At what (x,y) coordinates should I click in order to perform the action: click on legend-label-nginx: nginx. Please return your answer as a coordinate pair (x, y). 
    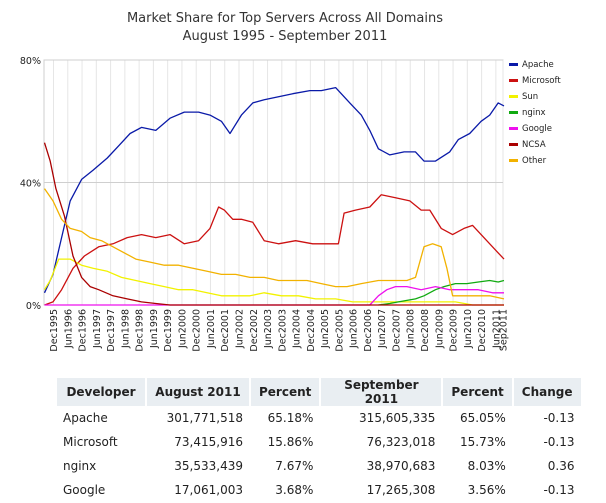
    Looking at the image, I should click on (534, 113).